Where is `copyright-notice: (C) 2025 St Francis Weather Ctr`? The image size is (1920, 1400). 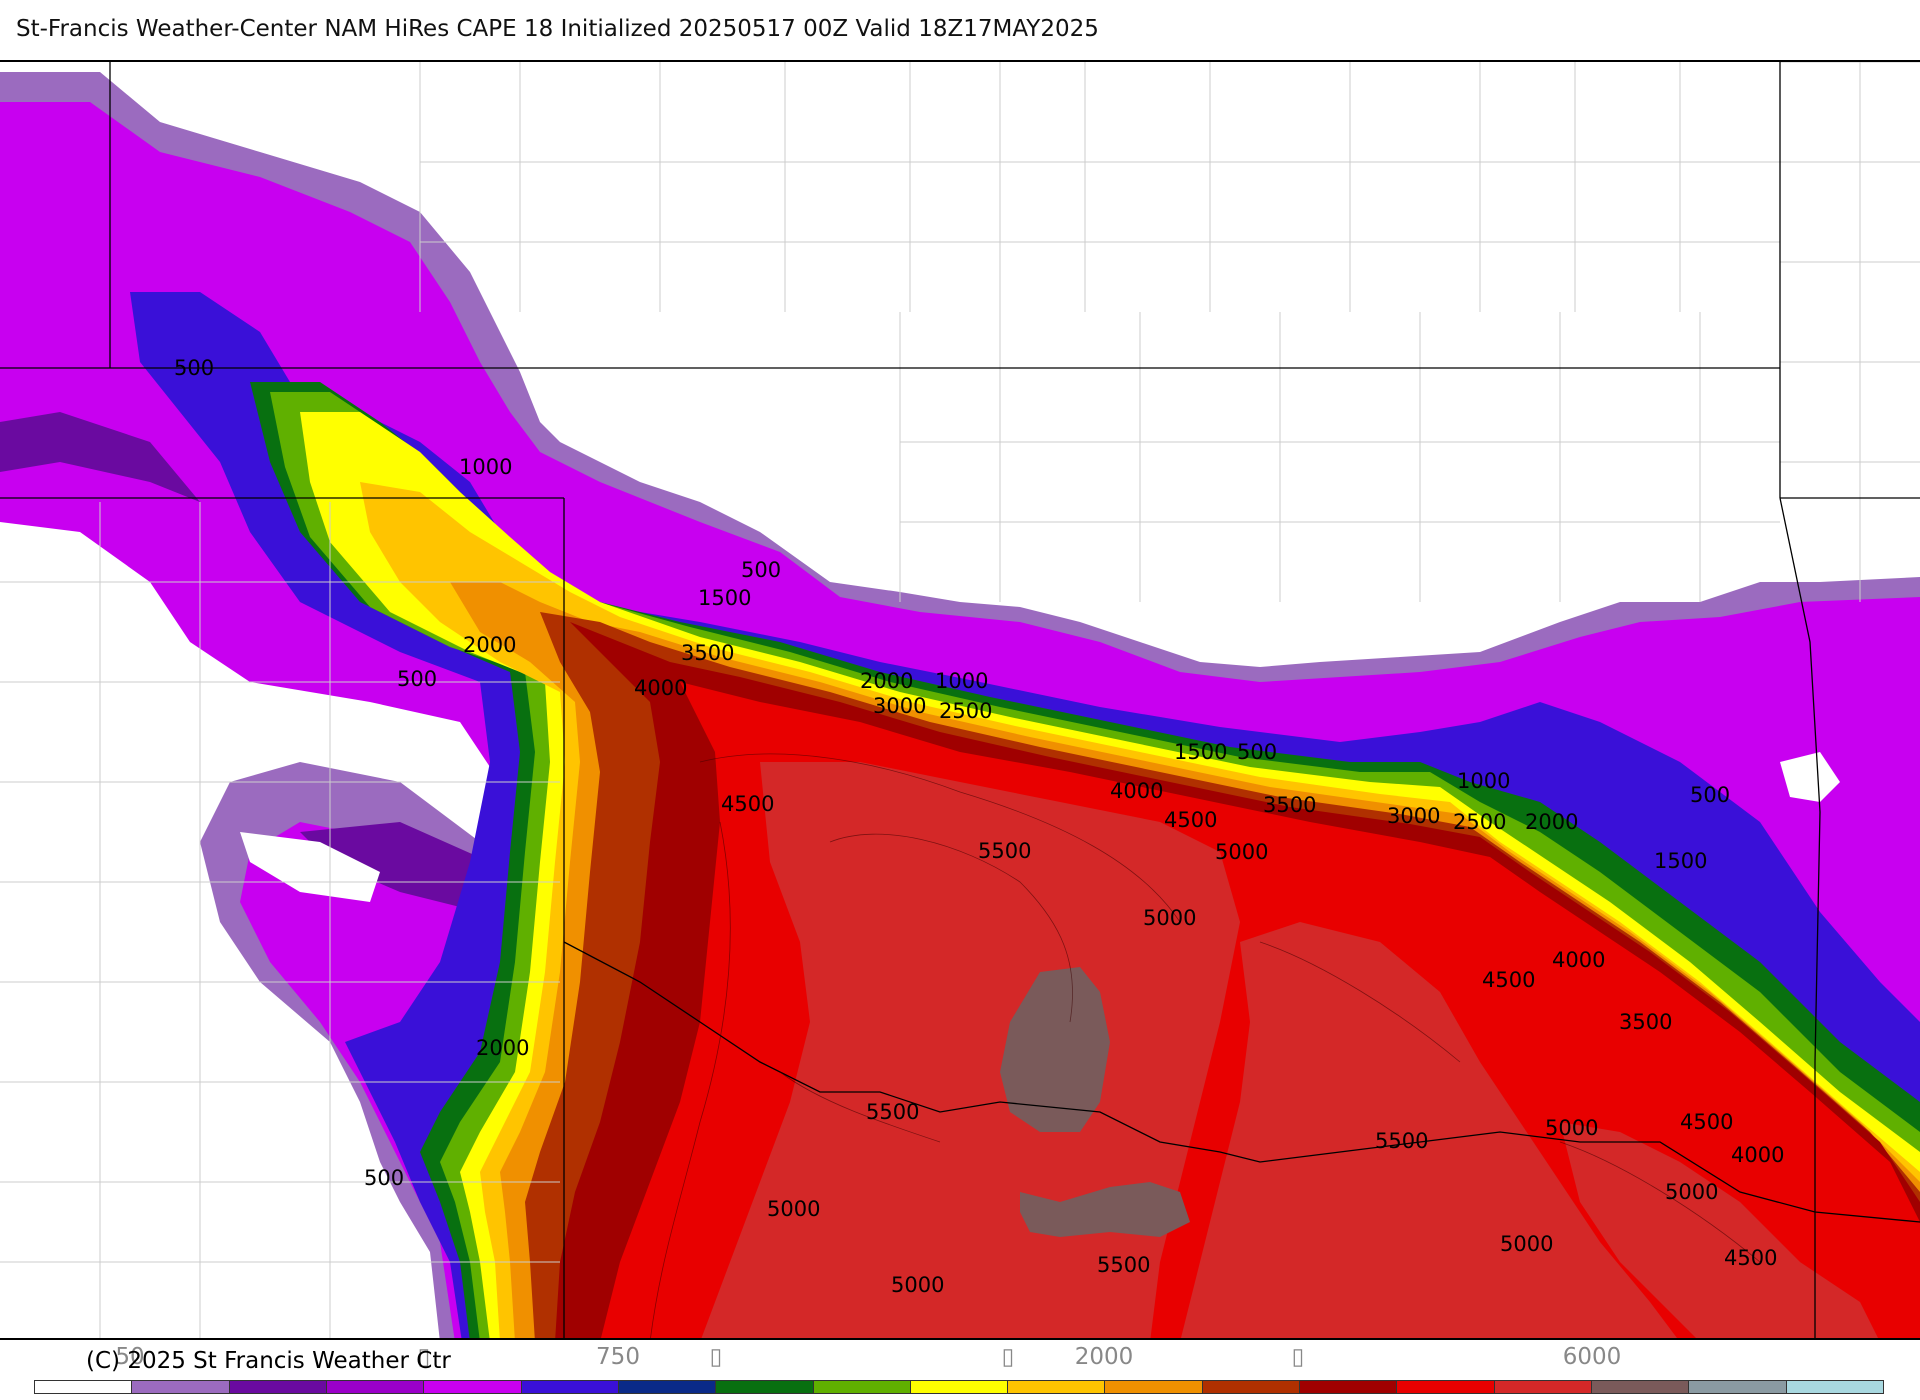
copyright-notice: (C) 2025 St Francis Weather Ctr is located at coordinates (268, 1361).